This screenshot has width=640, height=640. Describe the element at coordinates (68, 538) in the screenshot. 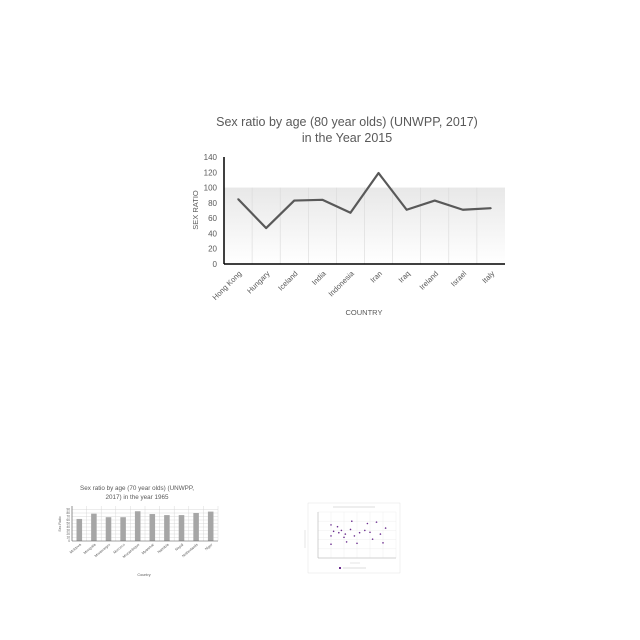

I see `bar-chart-ytick-label: 10` at that location.